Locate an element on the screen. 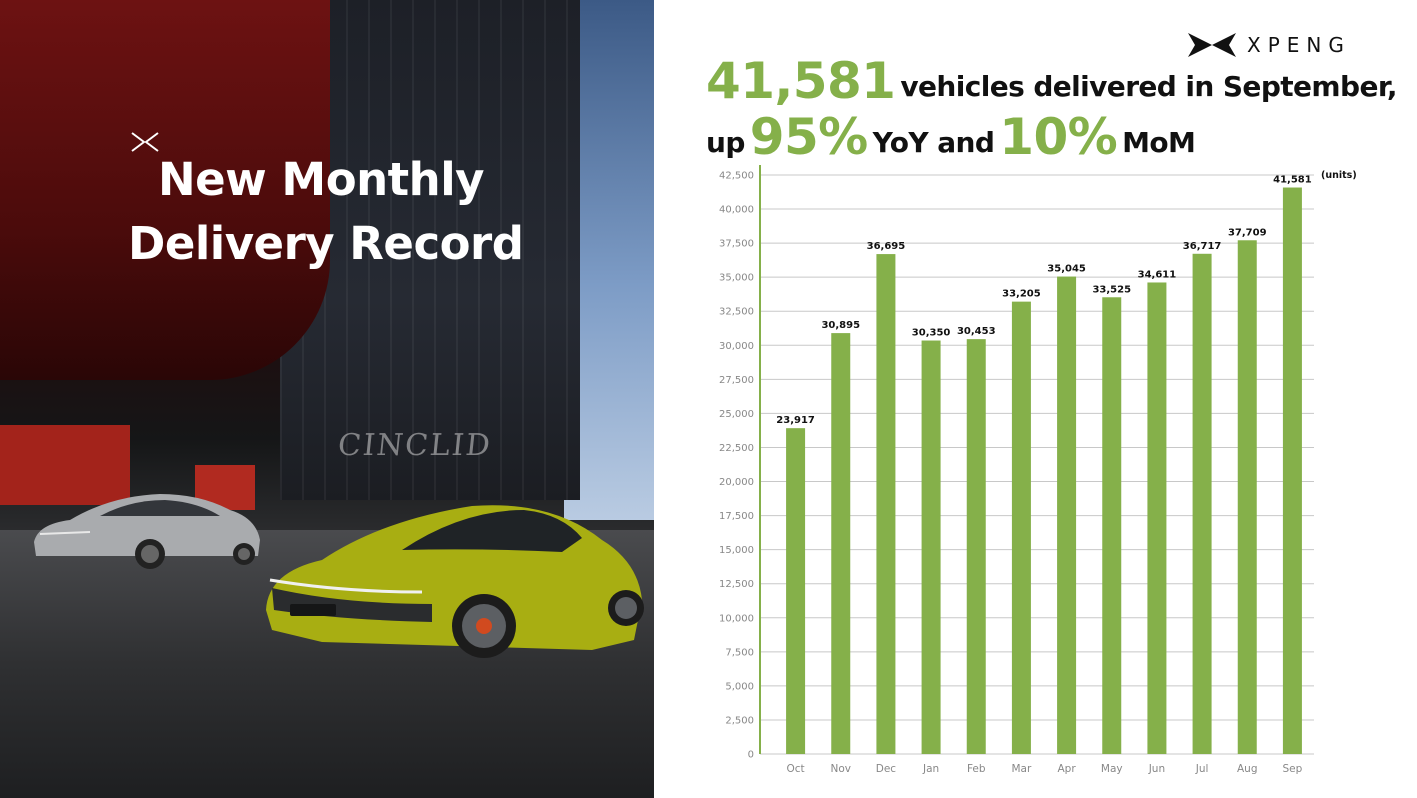 The height and width of the screenshot is (798, 1417). y-tick-label: 30,000 is located at coordinates (736, 346).